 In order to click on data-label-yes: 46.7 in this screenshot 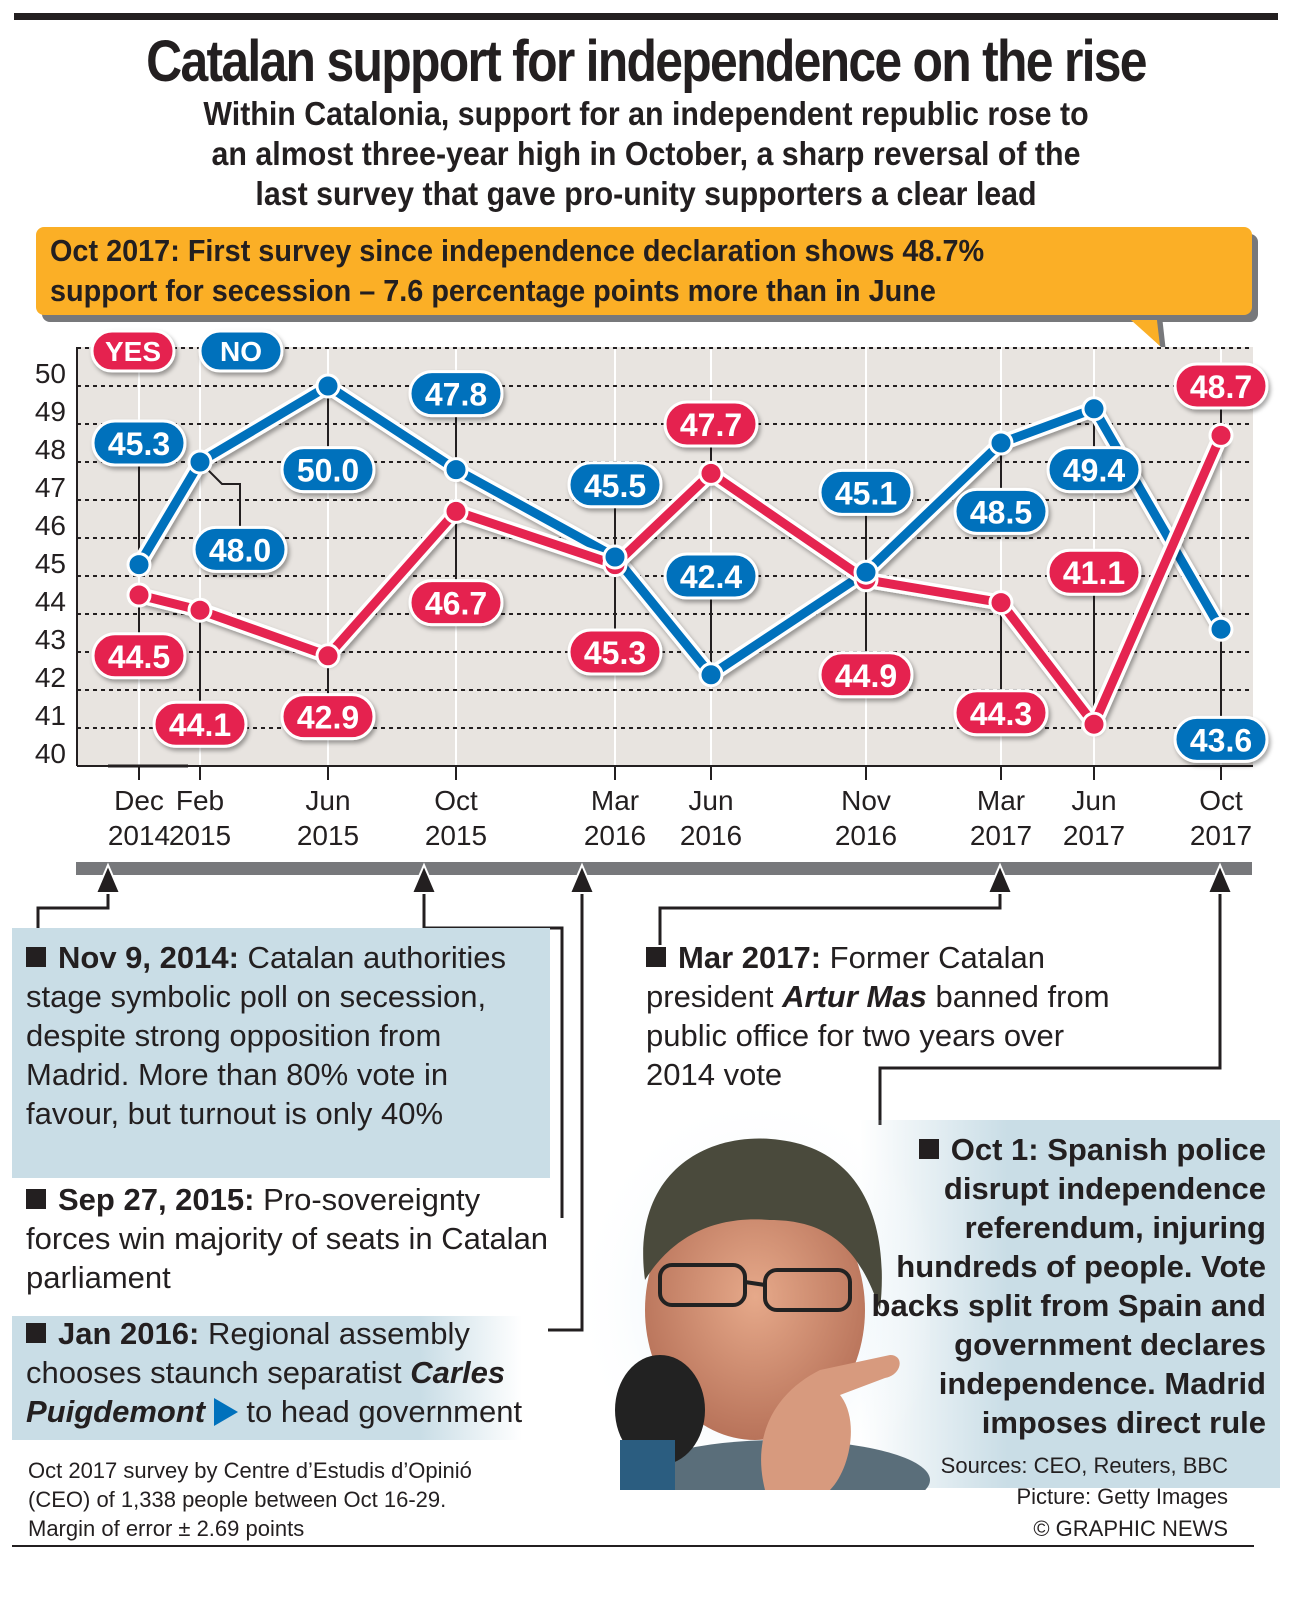, I will do `click(456, 604)`.